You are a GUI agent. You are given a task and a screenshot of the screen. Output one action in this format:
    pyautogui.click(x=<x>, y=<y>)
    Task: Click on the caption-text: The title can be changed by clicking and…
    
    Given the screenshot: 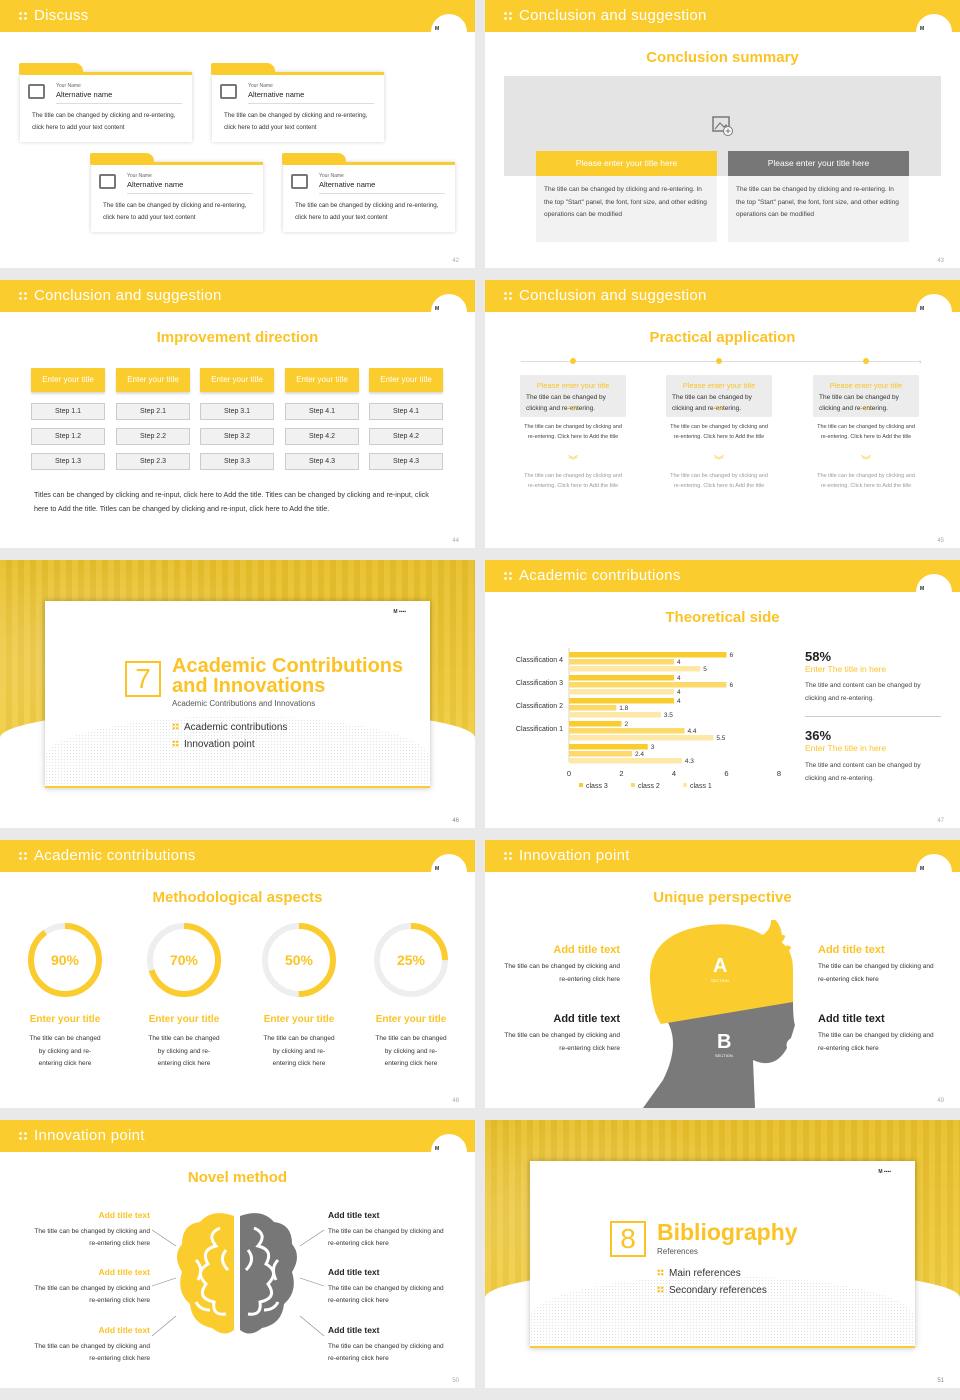 What is the action you would take?
    pyautogui.click(x=411, y=1051)
    